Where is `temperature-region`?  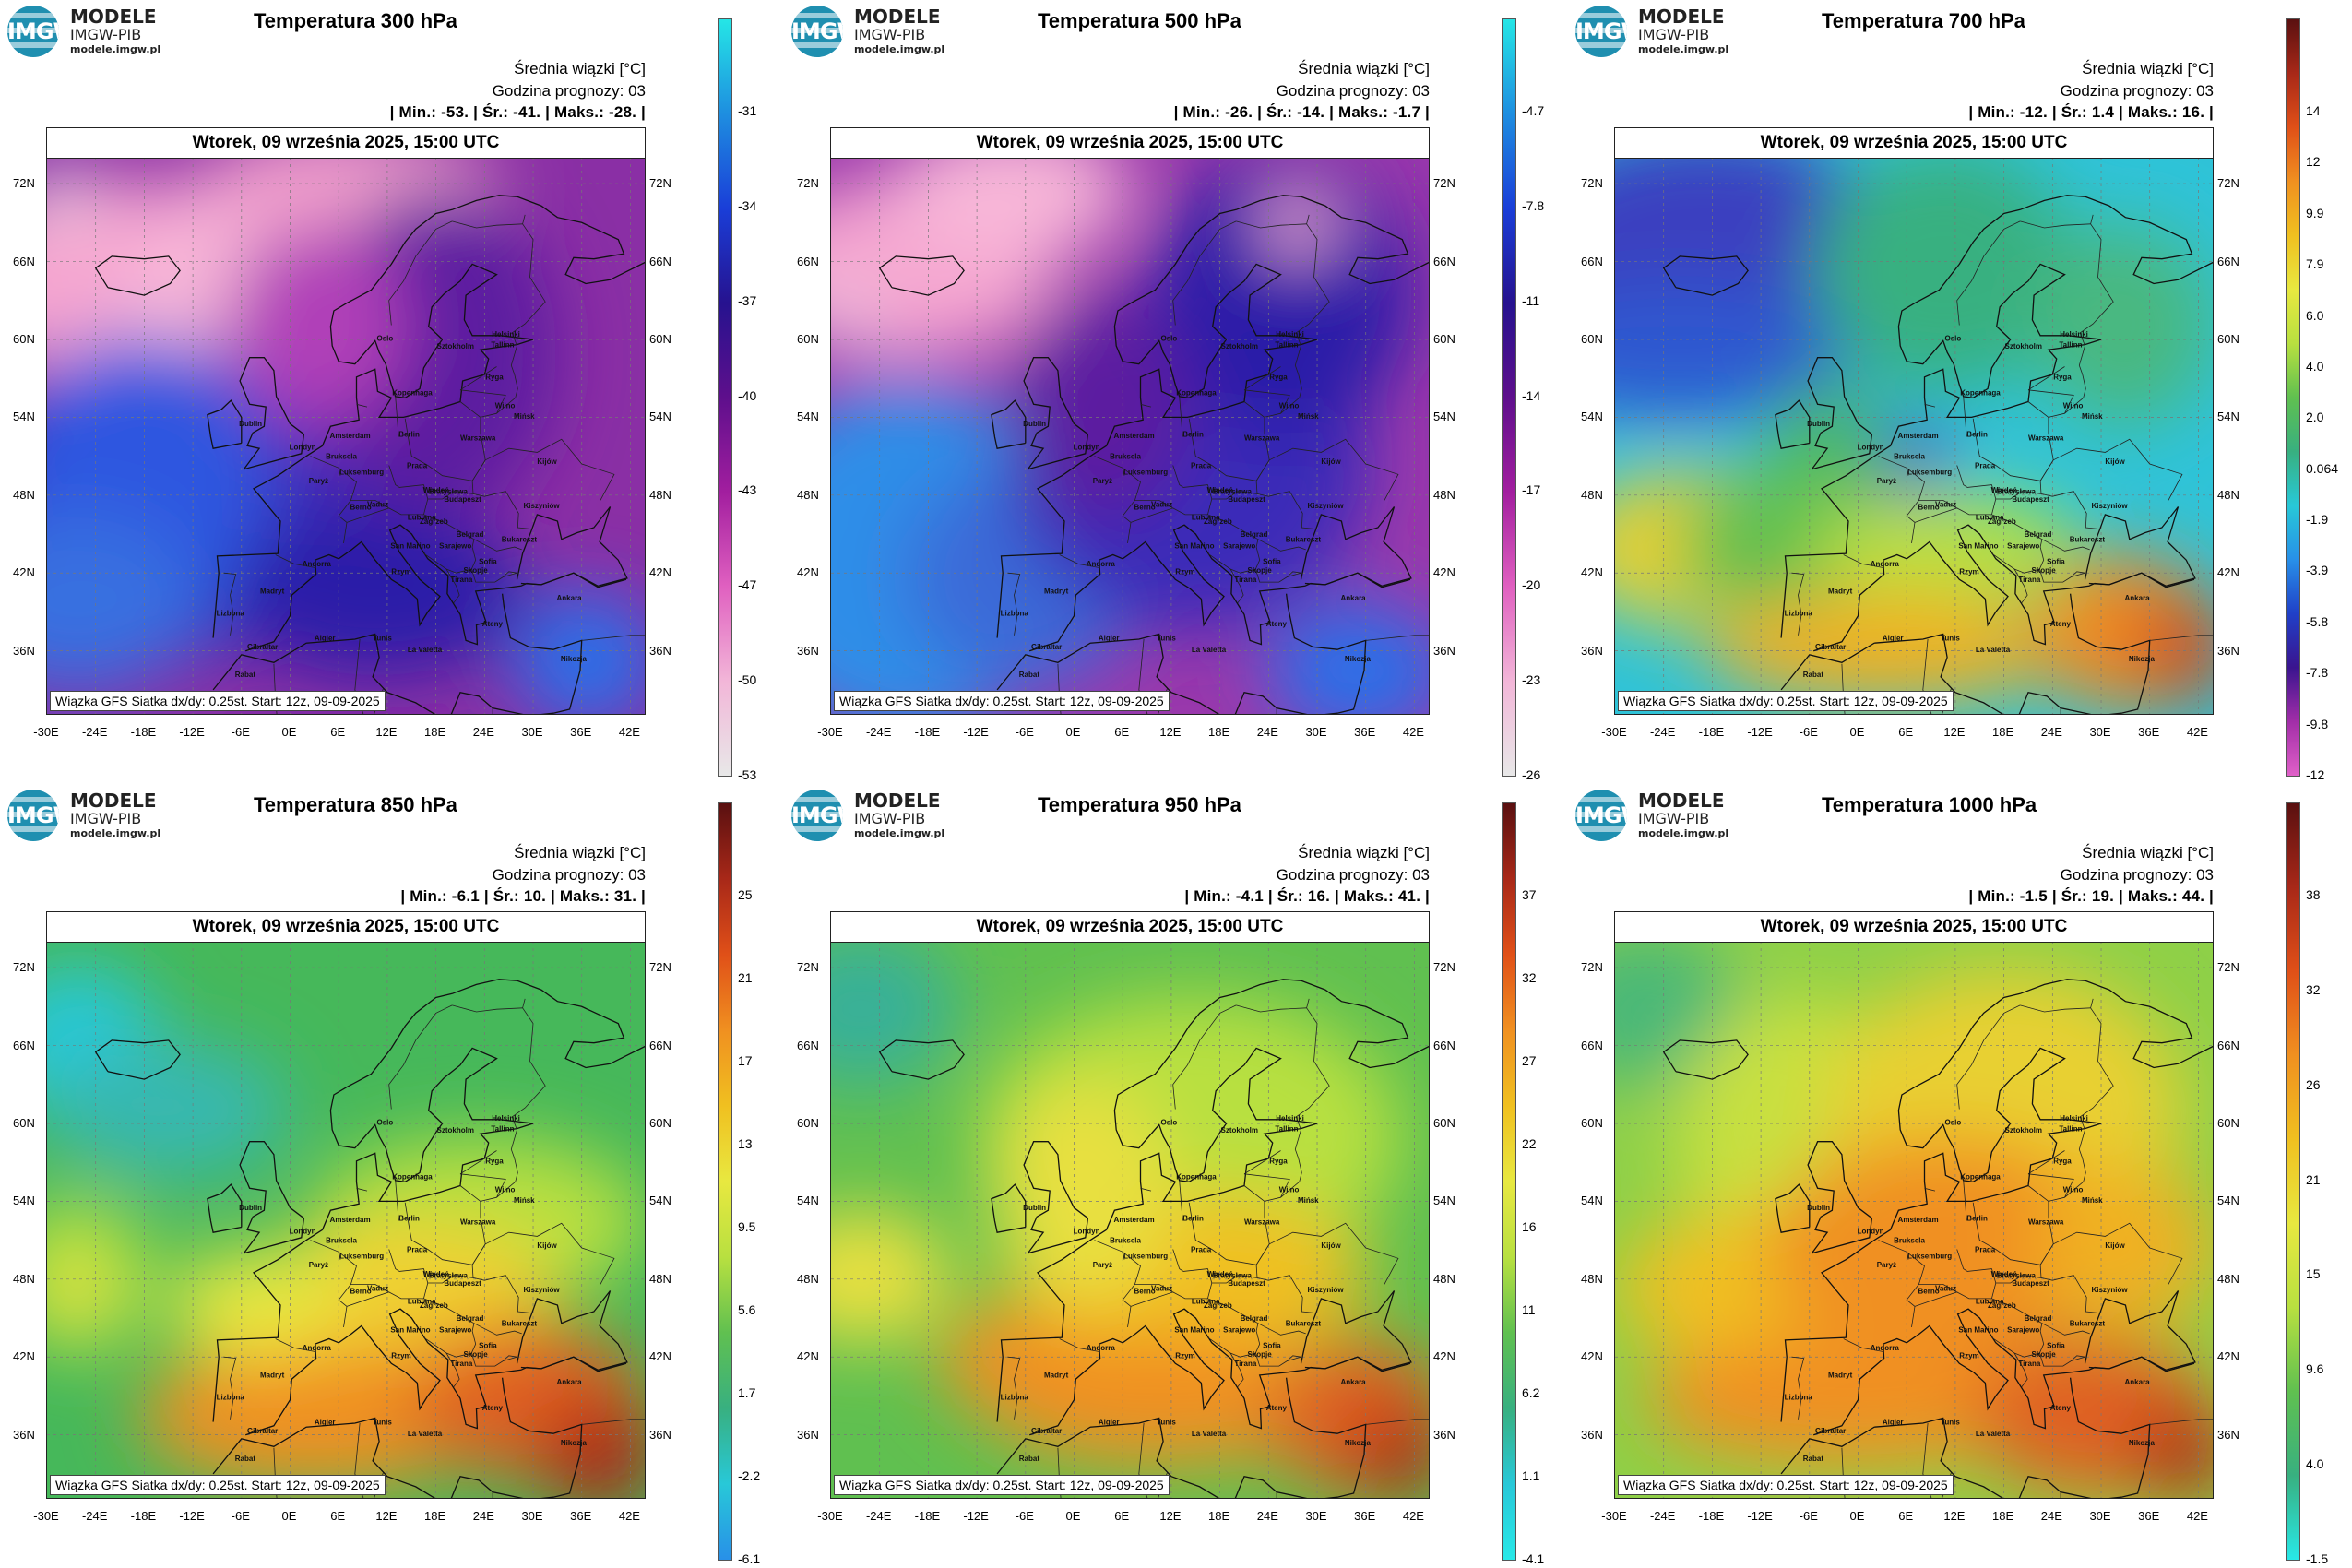 temperature-region is located at coordinates (891, 1276).